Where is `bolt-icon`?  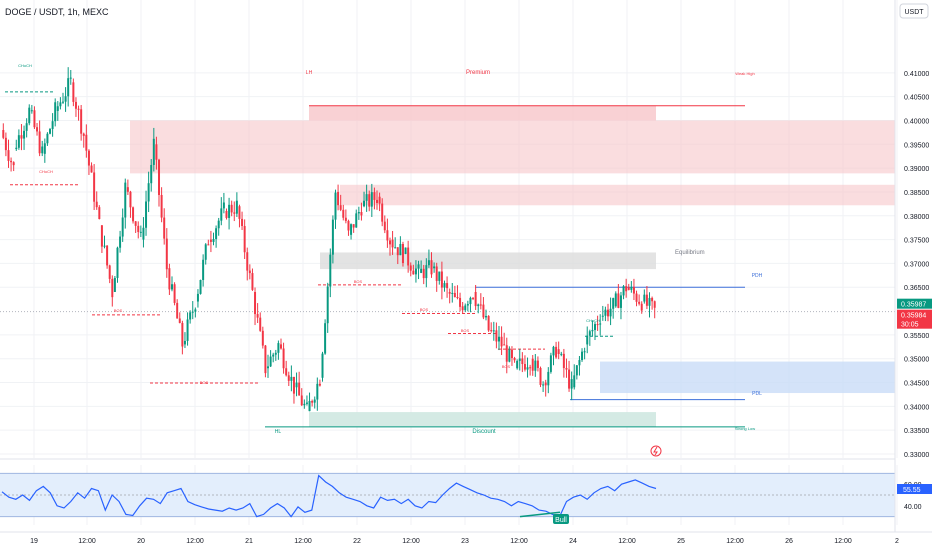
bolt-icon is located at coordinates (656, 451).